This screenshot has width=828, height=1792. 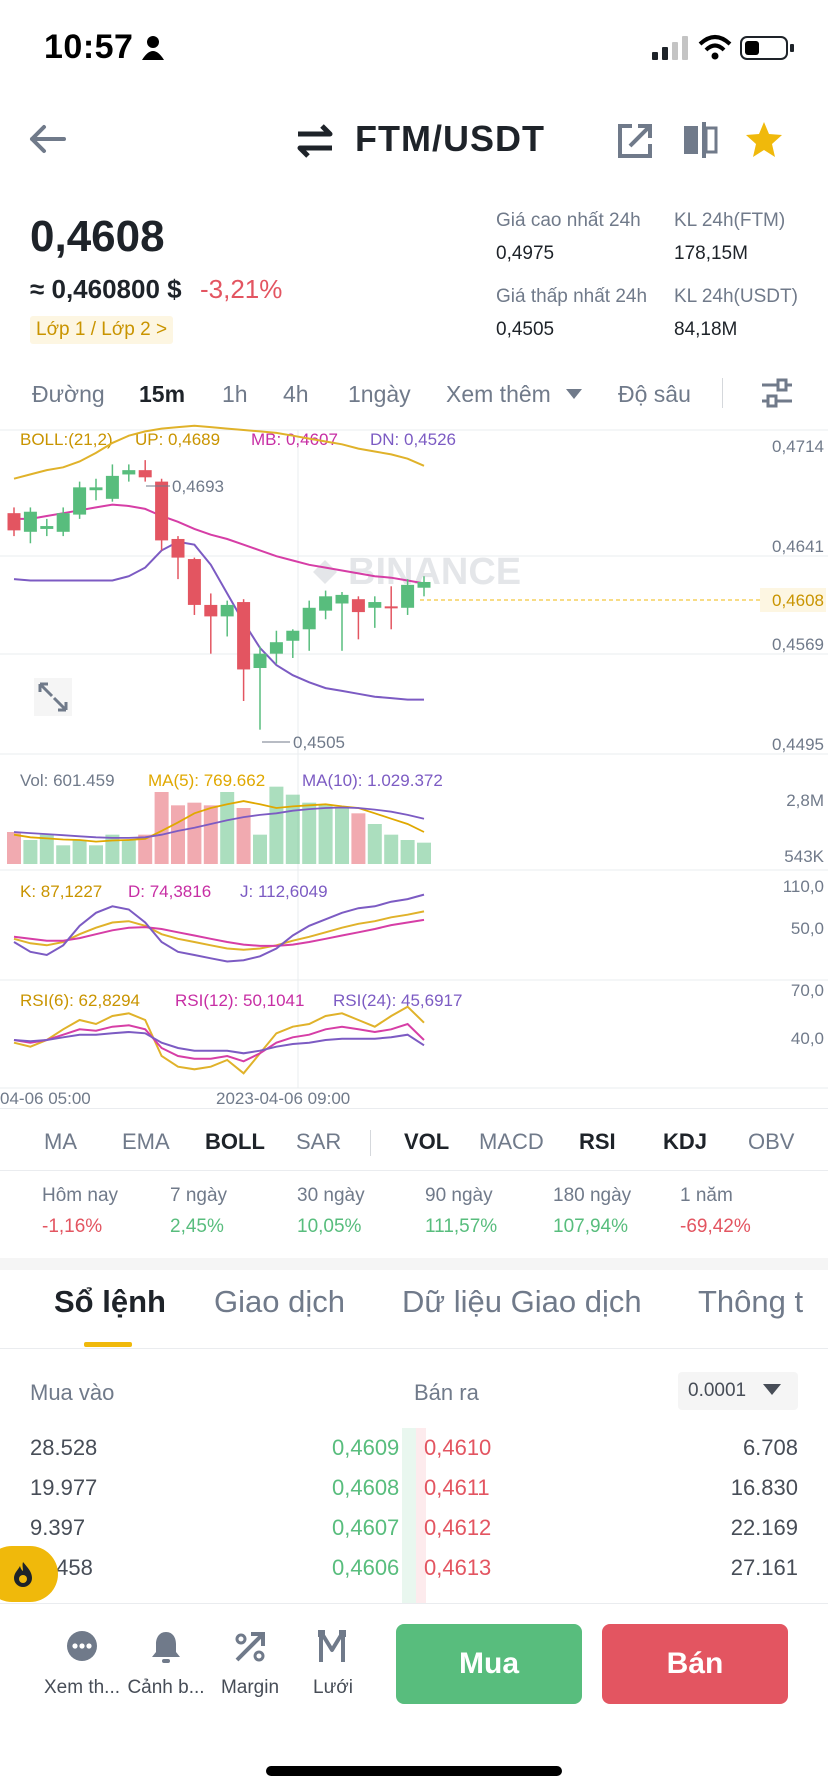 What do you see at coordinates (764, 1567) in the screenshot?
I see `ask-qty: 27.161` at bounding box center [764, 1567].